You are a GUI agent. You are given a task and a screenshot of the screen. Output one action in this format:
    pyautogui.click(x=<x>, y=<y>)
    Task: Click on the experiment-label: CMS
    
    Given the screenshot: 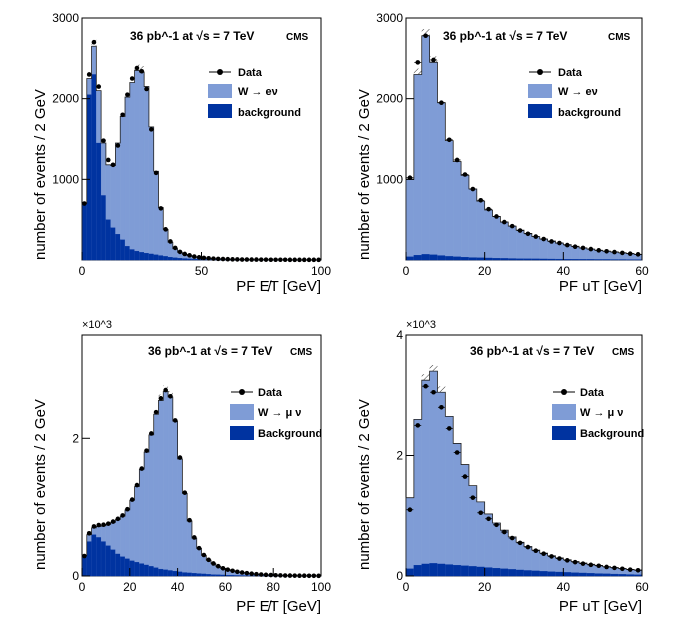 What is the action you would take?
    pyautogui.click(x=301, y=352)
    